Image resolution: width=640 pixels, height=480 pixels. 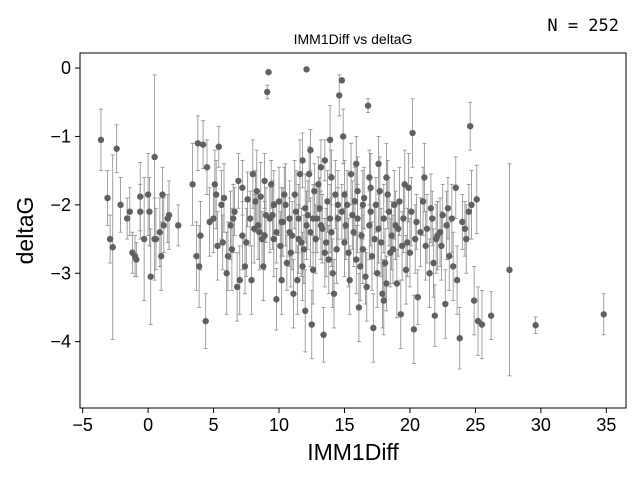 What do you see at coordinates (475, 425) in the screenshot?
I see `x-tick-label: 25` at bounding box center [475, 425].